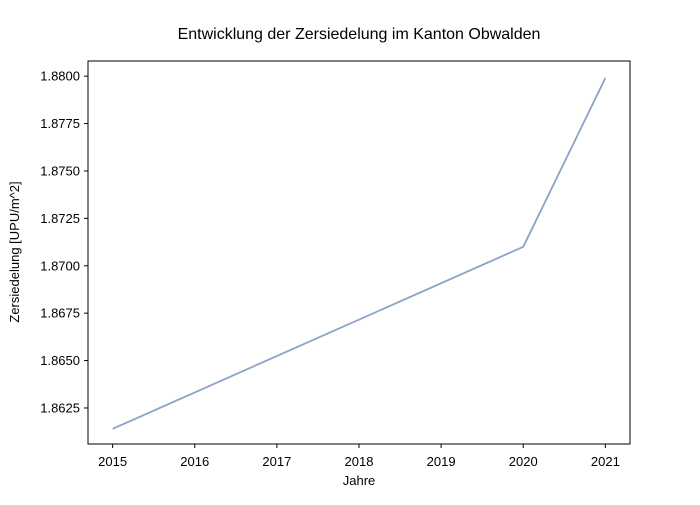 The image size is (700, 505). I want to click on y-tick-label: 1.8725, so click(60, 218).